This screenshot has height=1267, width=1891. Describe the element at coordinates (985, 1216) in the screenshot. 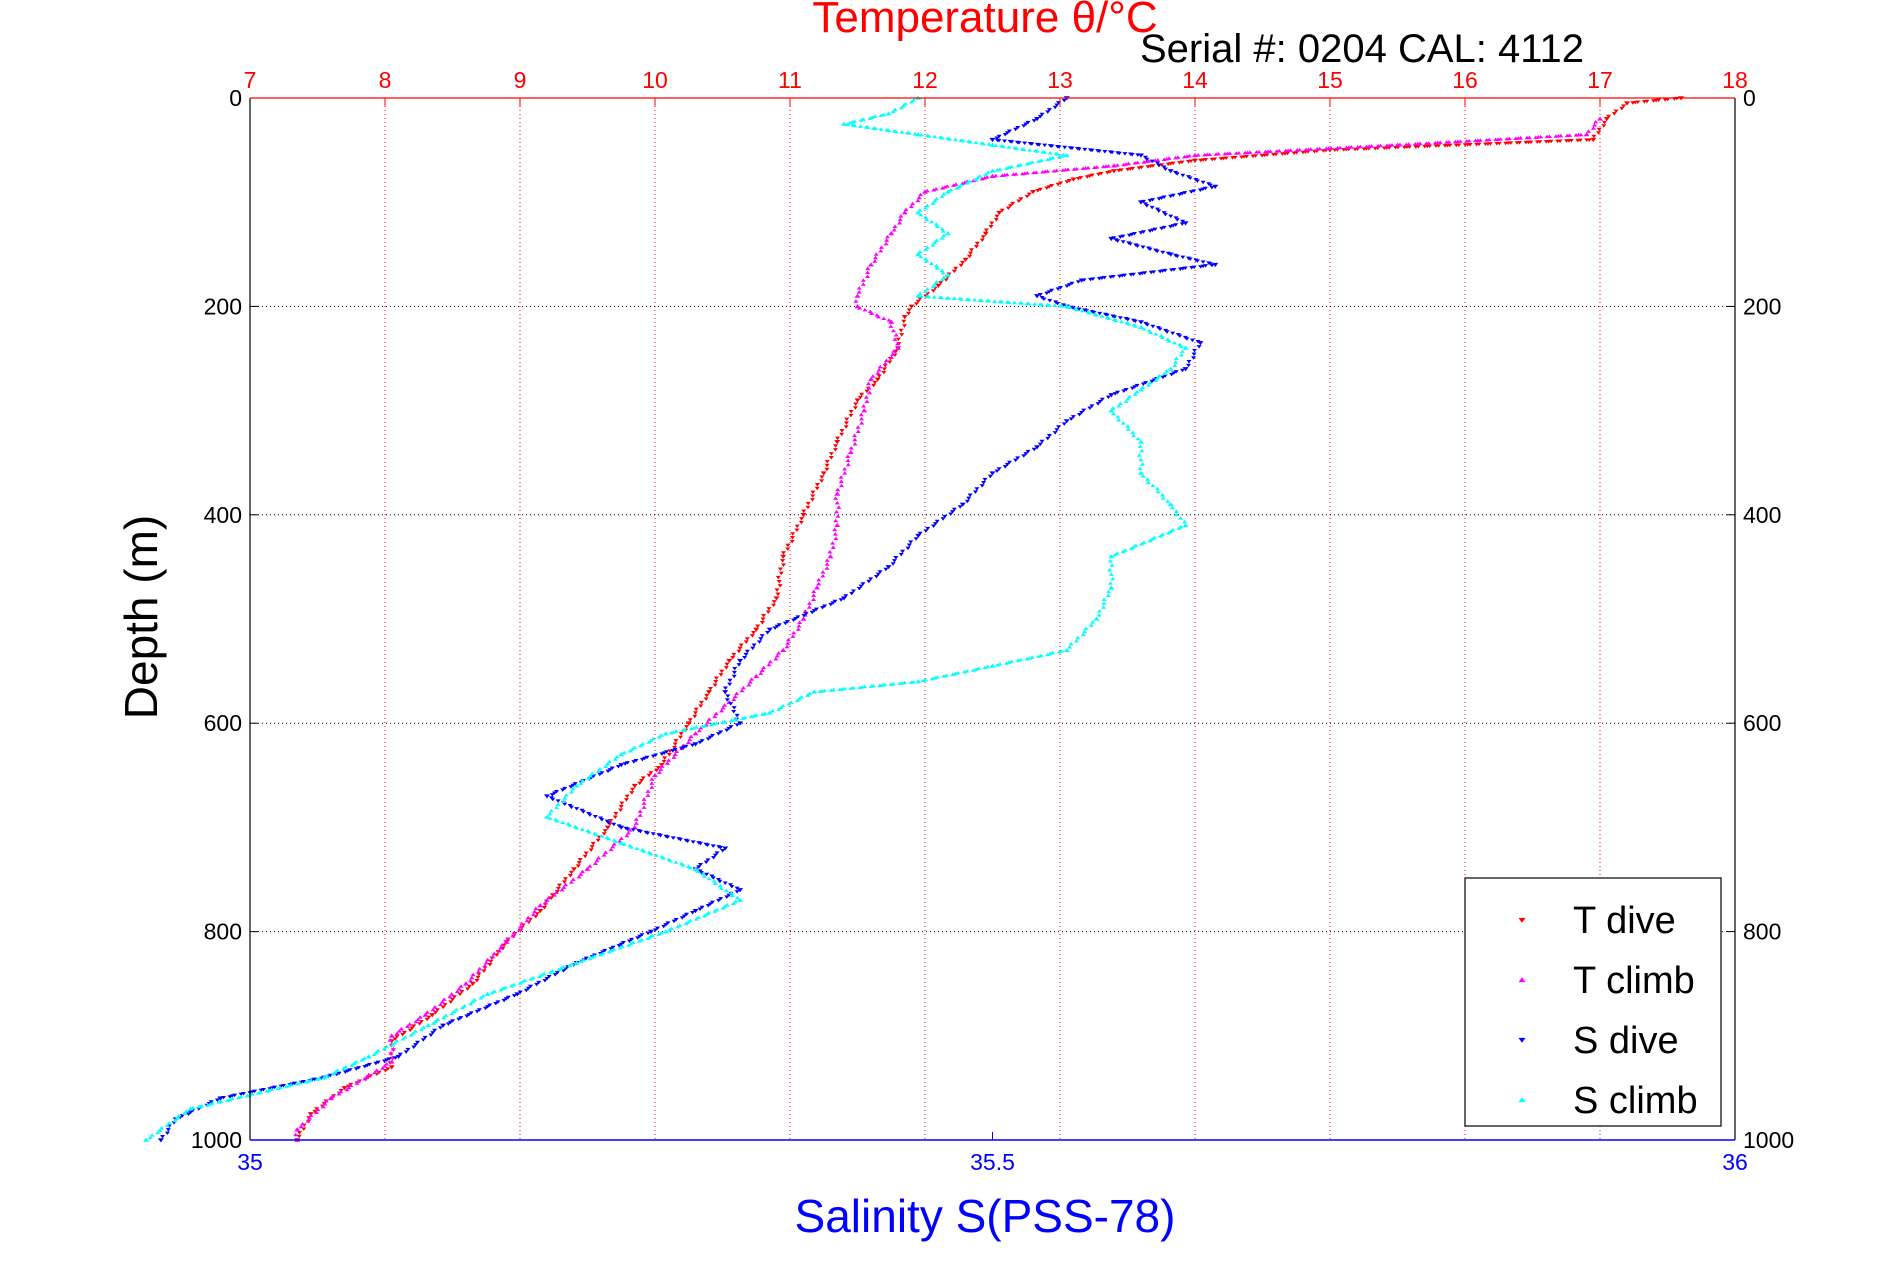

I see `x-axis-label: Salinity S(PSS-78)` at that location.